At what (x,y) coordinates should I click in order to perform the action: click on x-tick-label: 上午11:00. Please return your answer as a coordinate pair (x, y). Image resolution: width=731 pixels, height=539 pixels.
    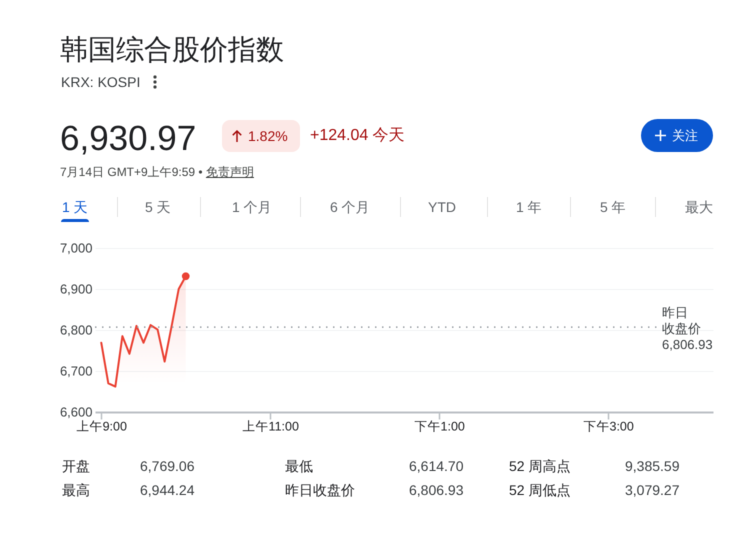
    Looking at the image, I should click on (270, 427).